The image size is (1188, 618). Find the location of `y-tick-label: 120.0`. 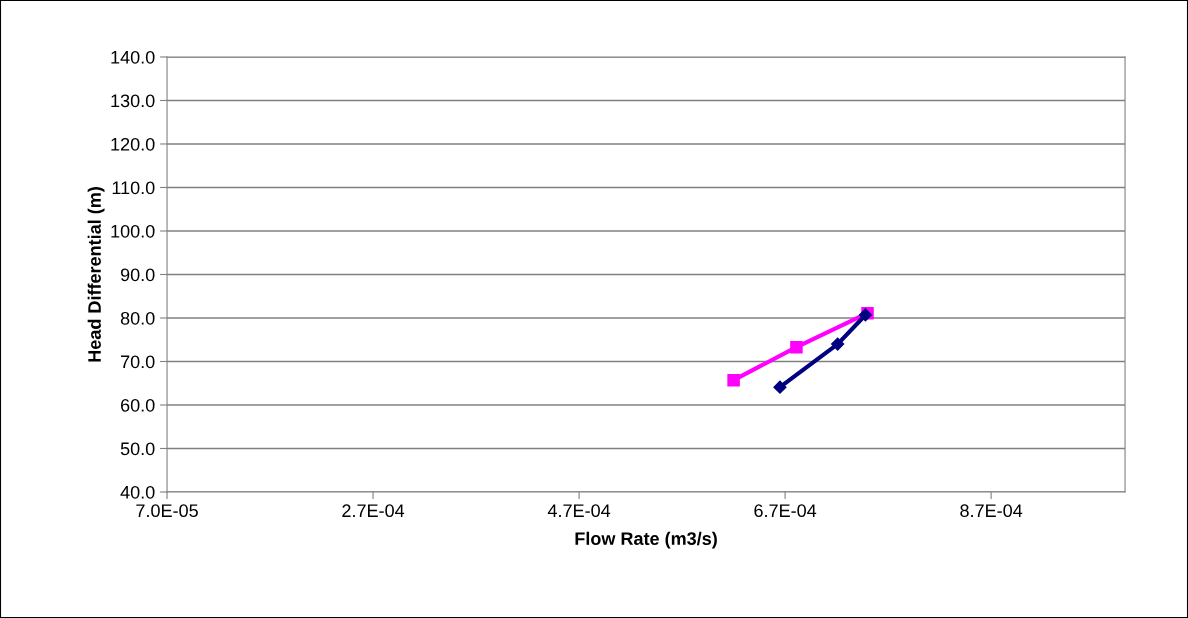

y-tick-label: 120.0 is located at coordinates (133, 144).